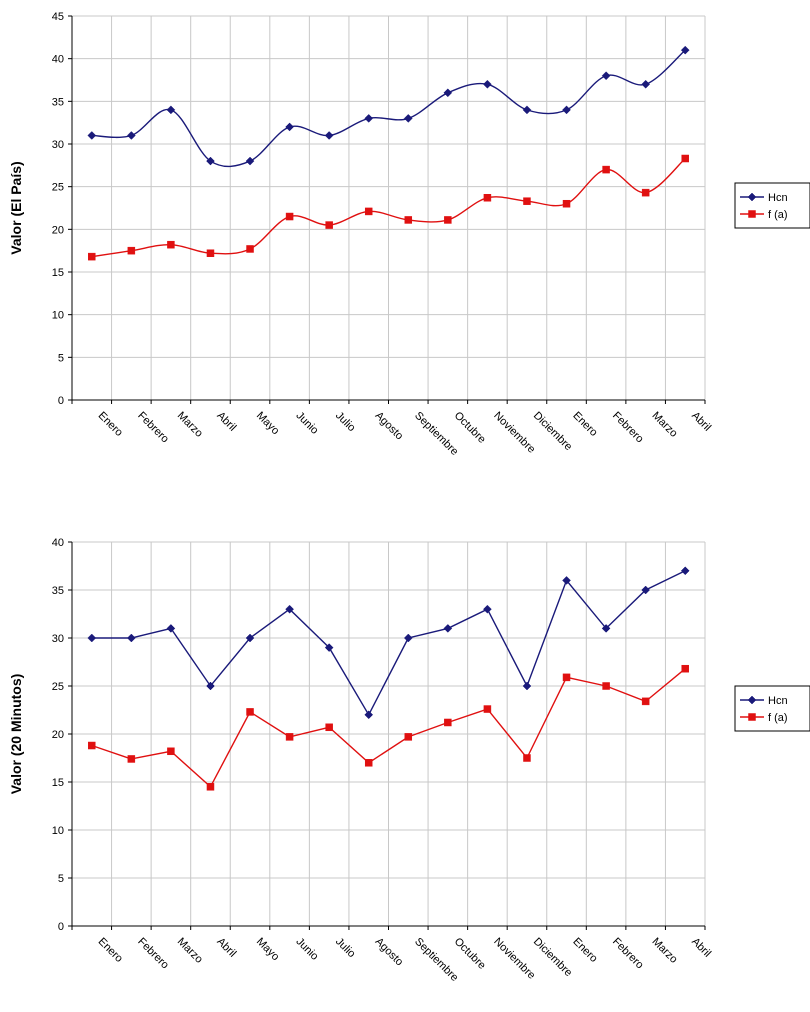 This screenshot has height=1012, width=810. What do you see at coordinates (58, 145) in the screenshot?
I see `y-tick-label: 30` at bounding box center [58, 145].